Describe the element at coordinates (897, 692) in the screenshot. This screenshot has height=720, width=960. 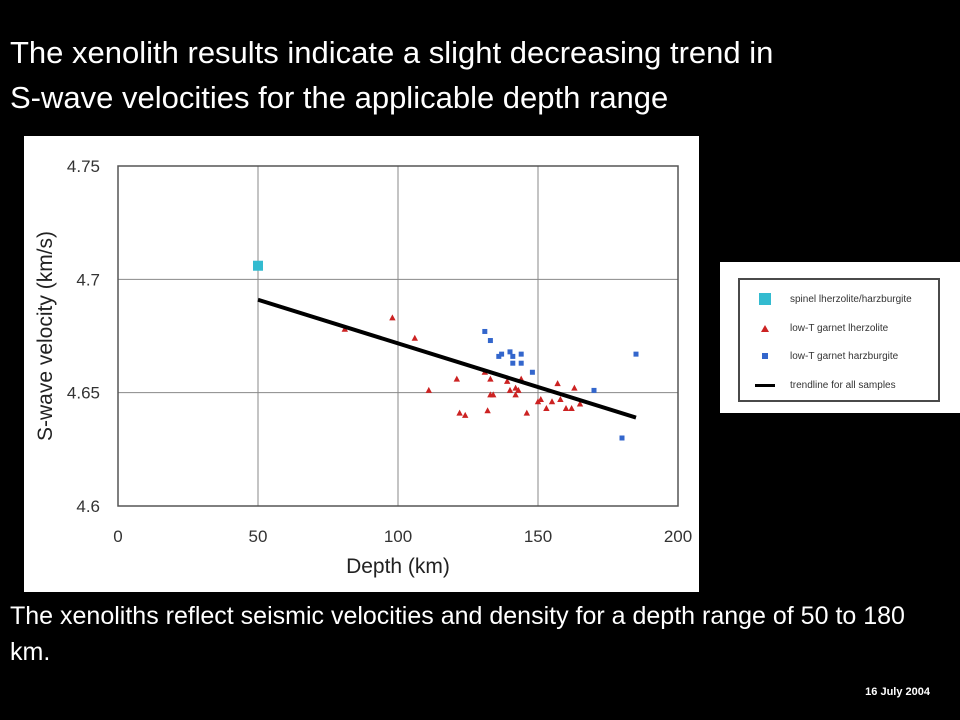
I see `slide-date: 16 July 2004` at that location.